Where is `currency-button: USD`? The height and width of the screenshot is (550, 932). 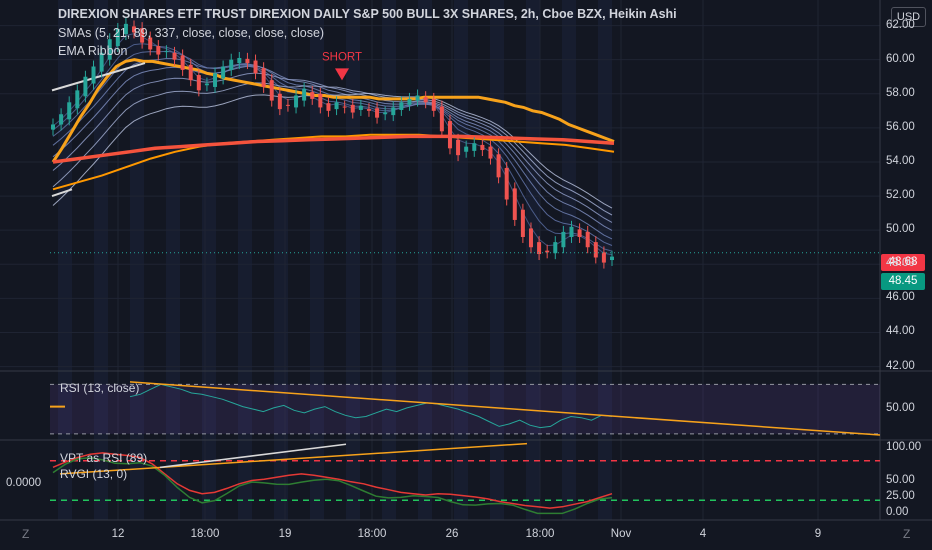
currency-button: USD is located at coordinates (908, 17).